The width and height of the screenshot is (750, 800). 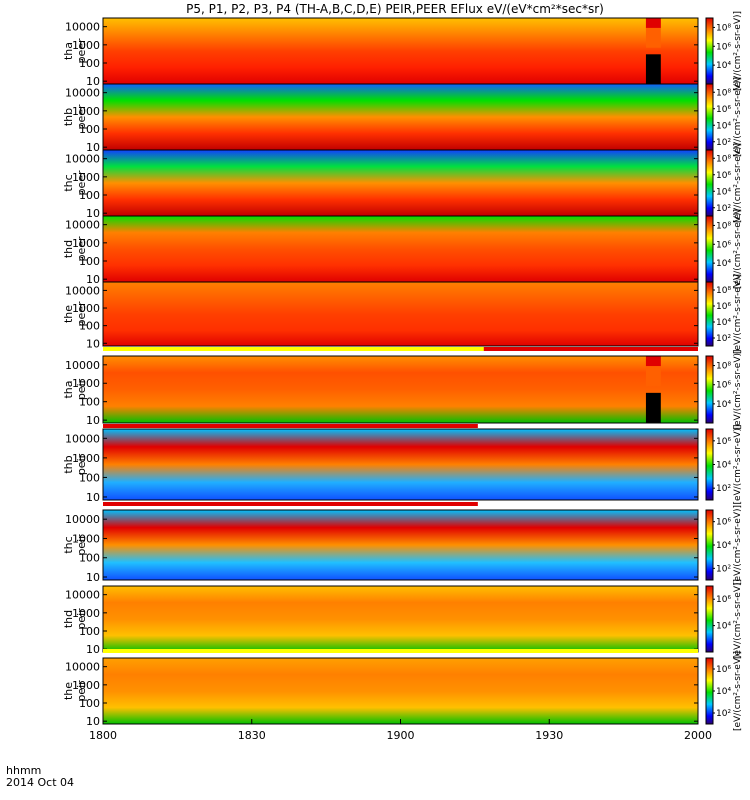 What do you see at coordinates (103, 735) in the screenshot?
I see `x-tick-label: 1800` at bounding box center [103, 735].